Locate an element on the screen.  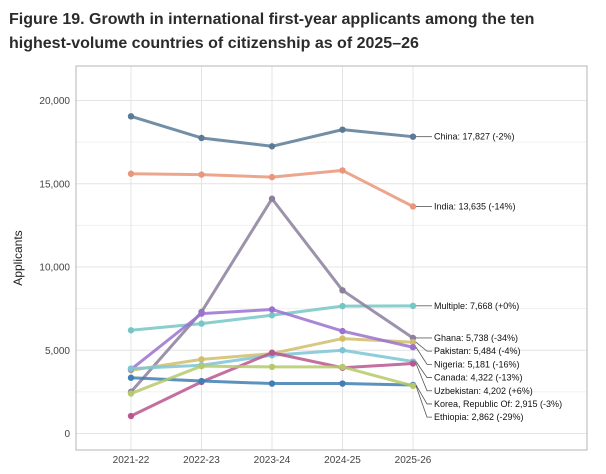
x-tick-label: 2023-24 is located at coordinates (272, 460).